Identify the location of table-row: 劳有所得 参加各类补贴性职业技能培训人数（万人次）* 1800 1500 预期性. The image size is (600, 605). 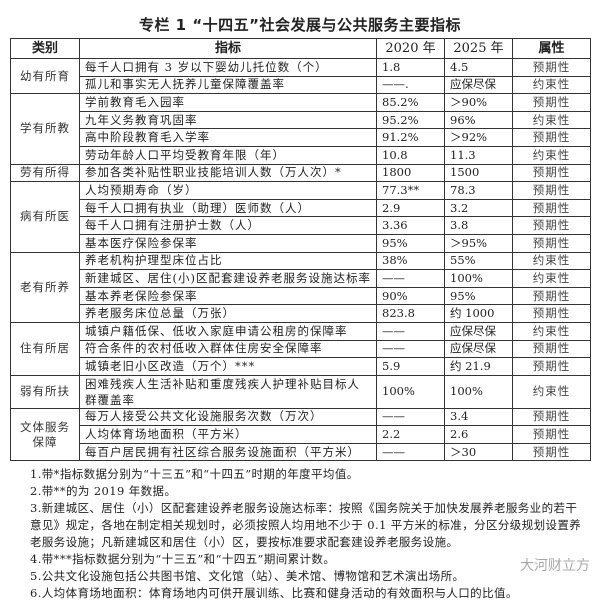
(300, 173).